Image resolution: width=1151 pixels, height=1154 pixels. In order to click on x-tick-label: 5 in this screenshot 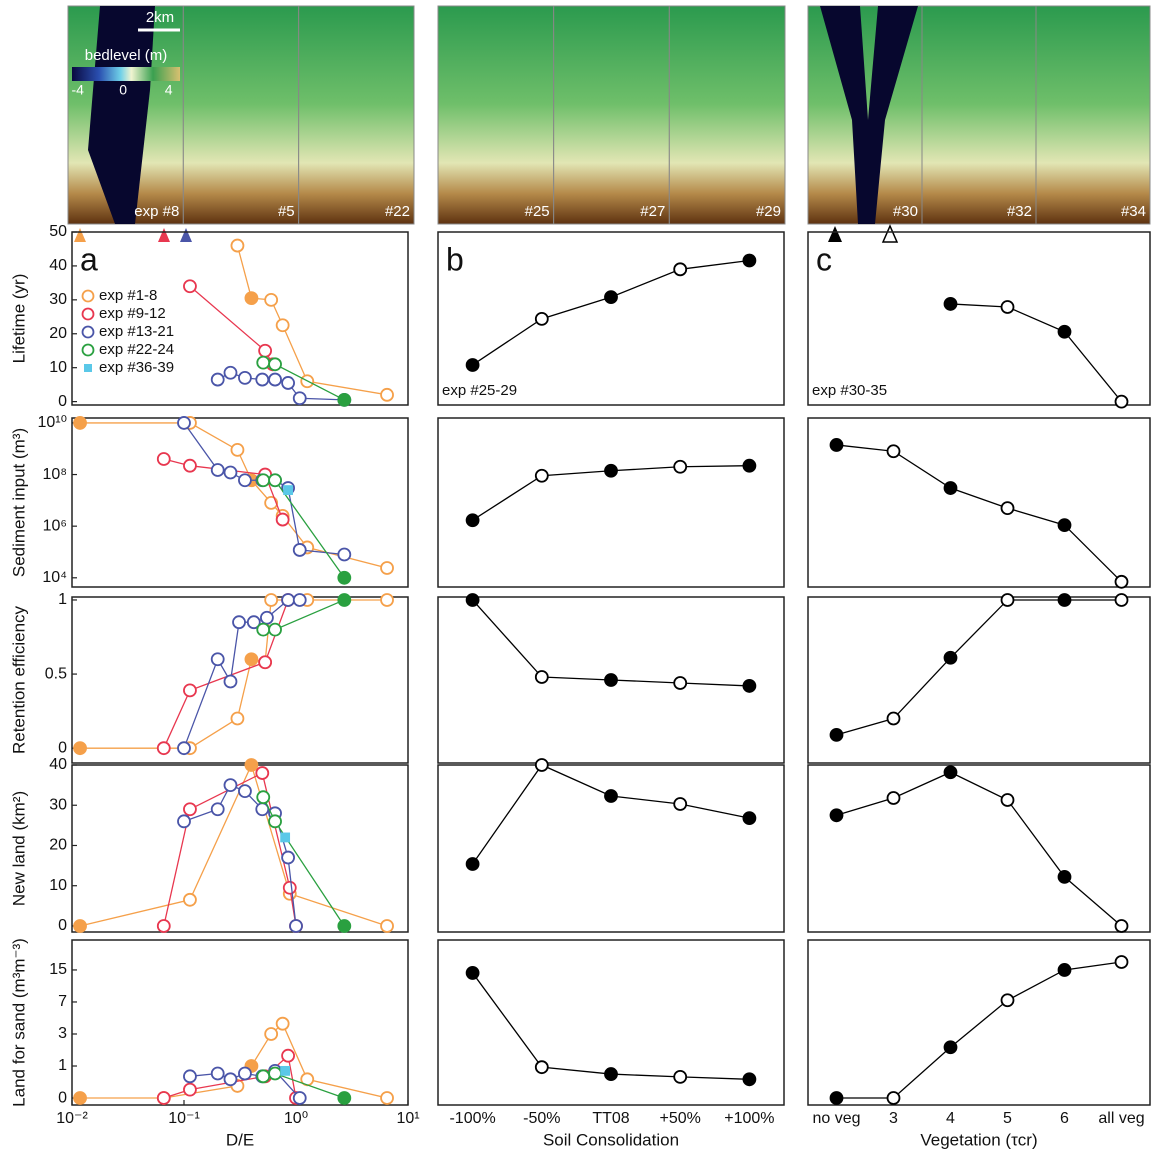, I will do `click(1007, 1118)`.